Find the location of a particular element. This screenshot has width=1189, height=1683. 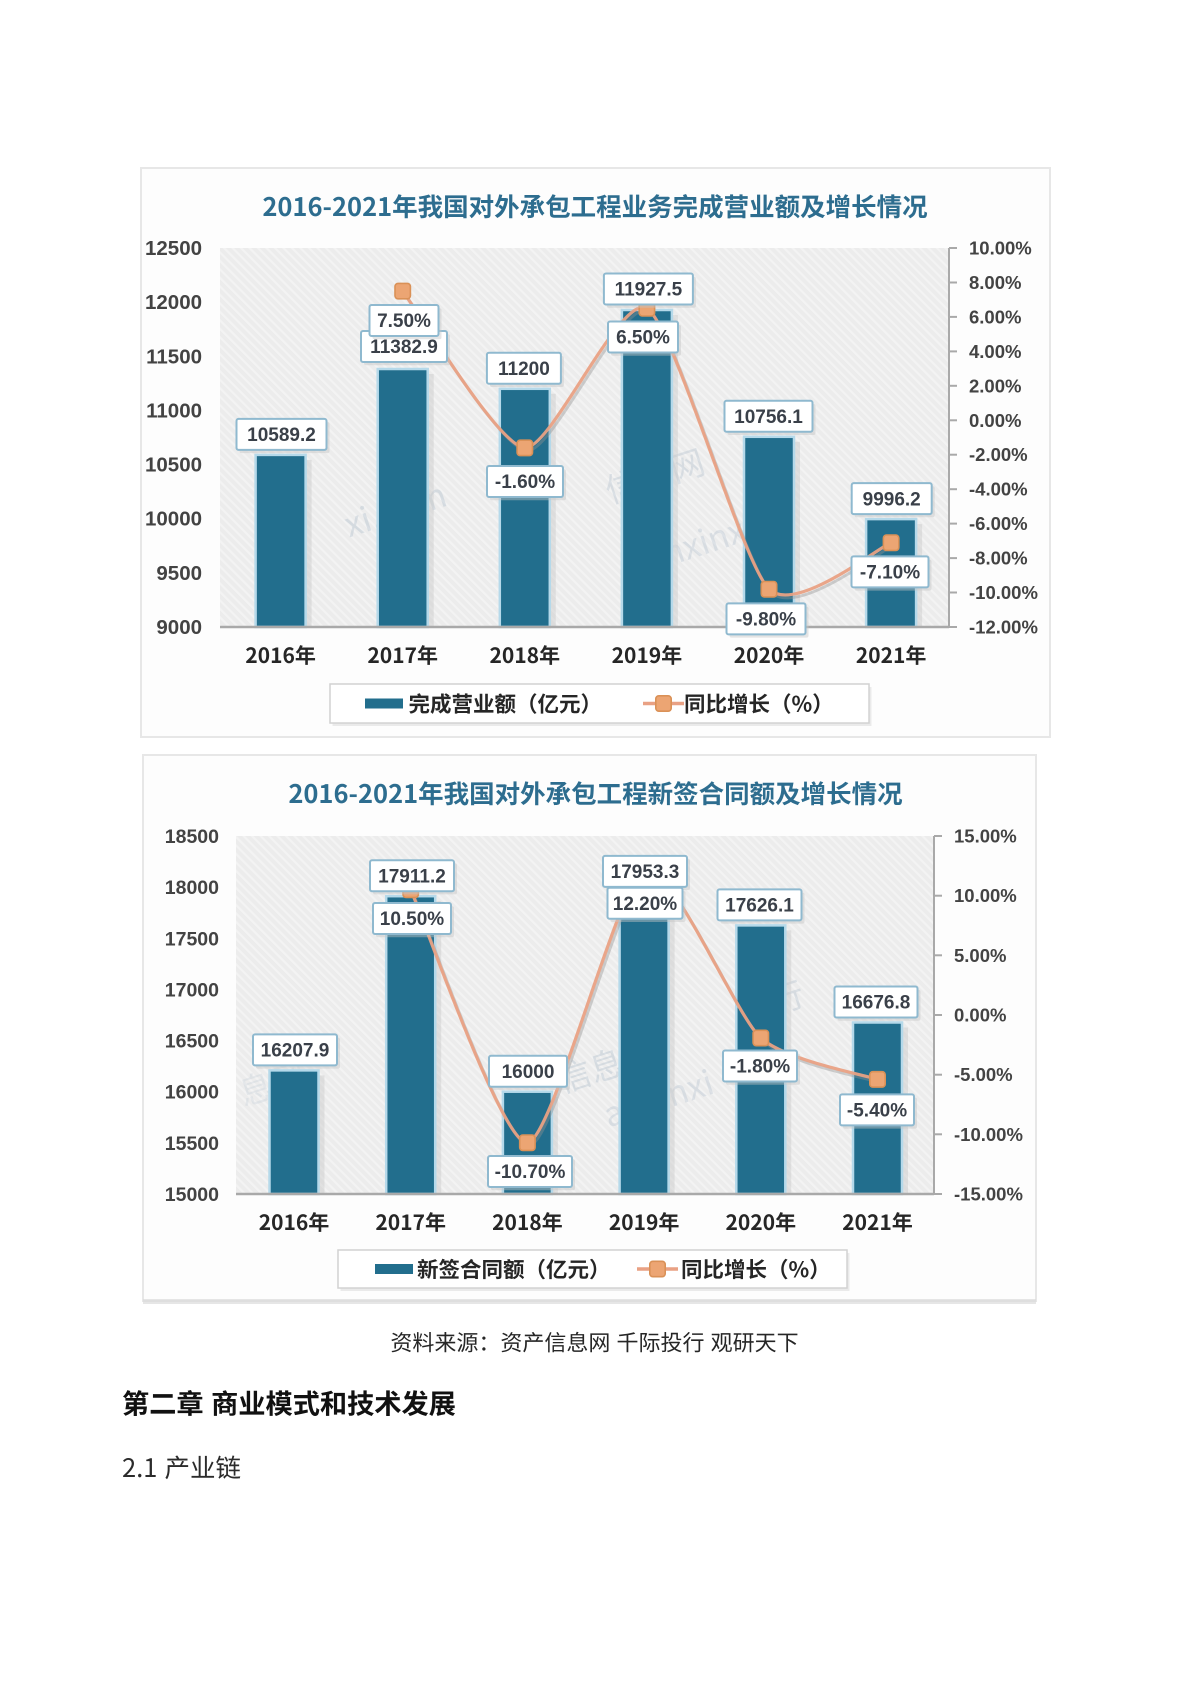

svg-text: 16500 is located at coordinates (192, 1042).